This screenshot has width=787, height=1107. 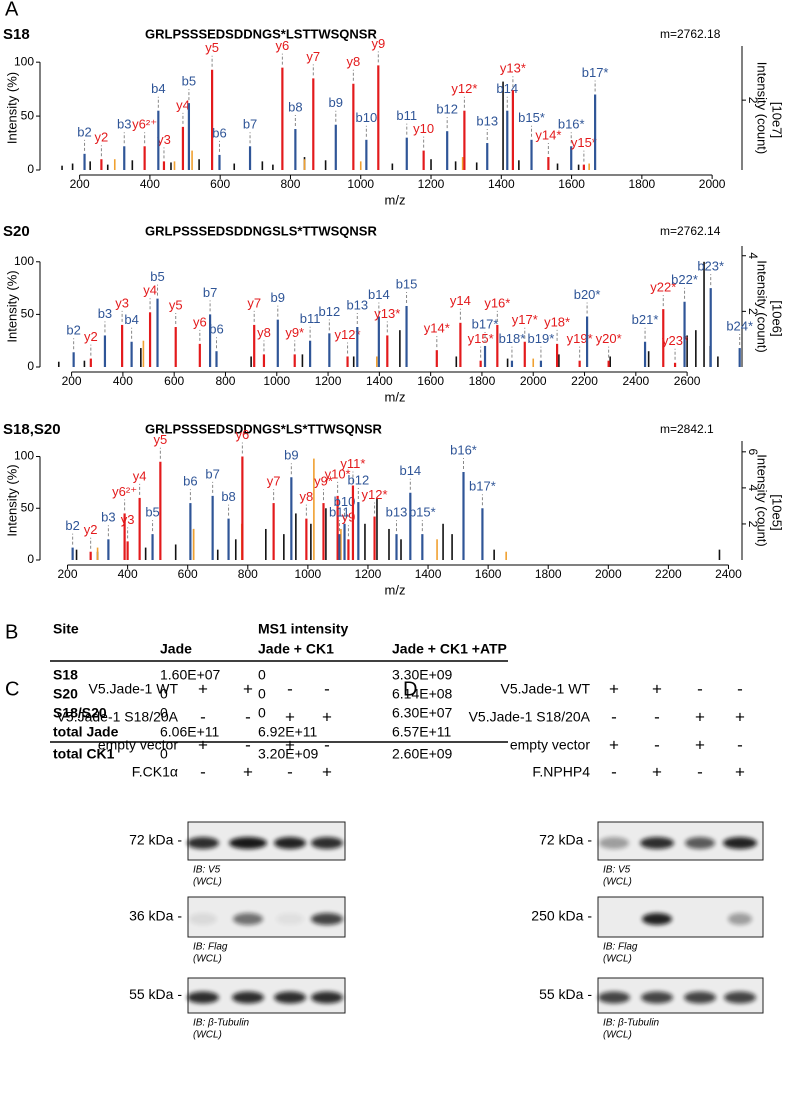 What do you see at coordinates (431, 184) in the screenshot?
I see `x-tick-label: 1200` at bounding box center [431, 184].